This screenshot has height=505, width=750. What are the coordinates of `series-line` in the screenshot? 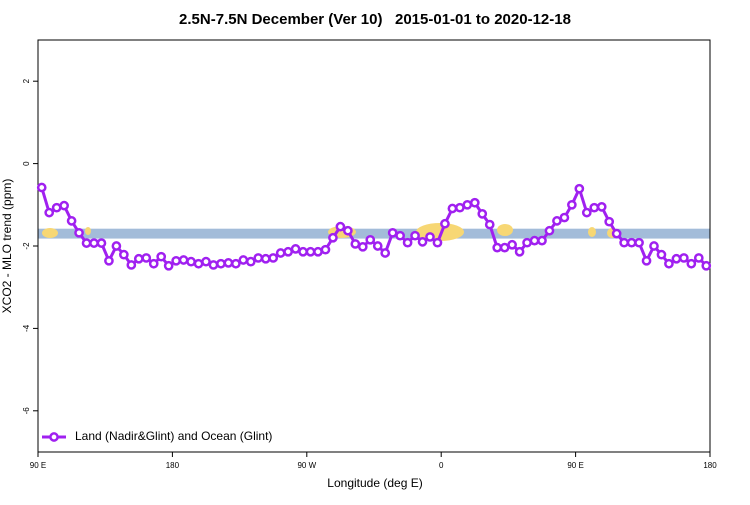 It's located at (374, 226).